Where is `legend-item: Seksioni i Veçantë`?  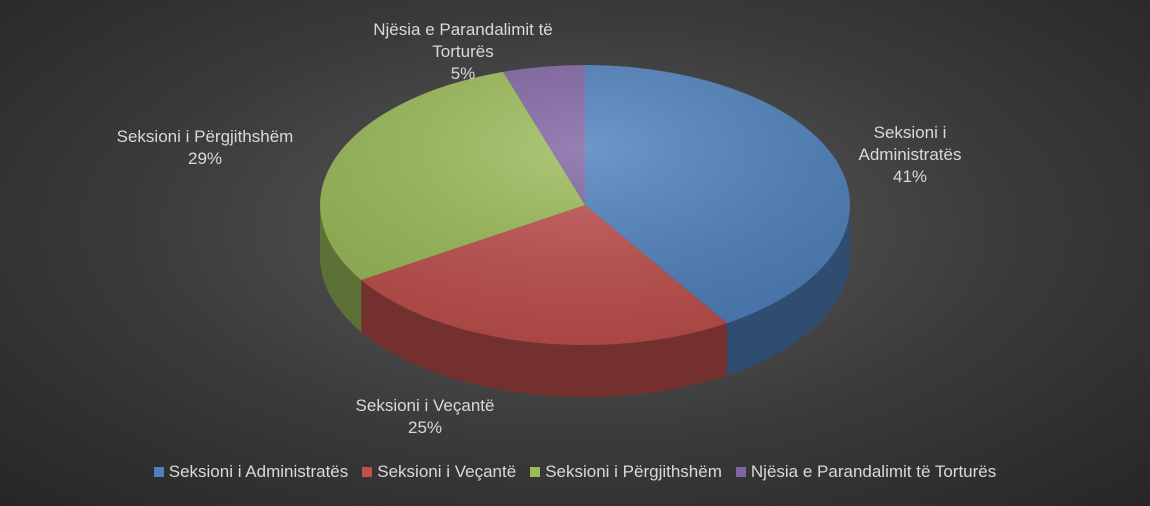
legend-item: Seksioni i Veçantë is located at coordinates (439, 472).